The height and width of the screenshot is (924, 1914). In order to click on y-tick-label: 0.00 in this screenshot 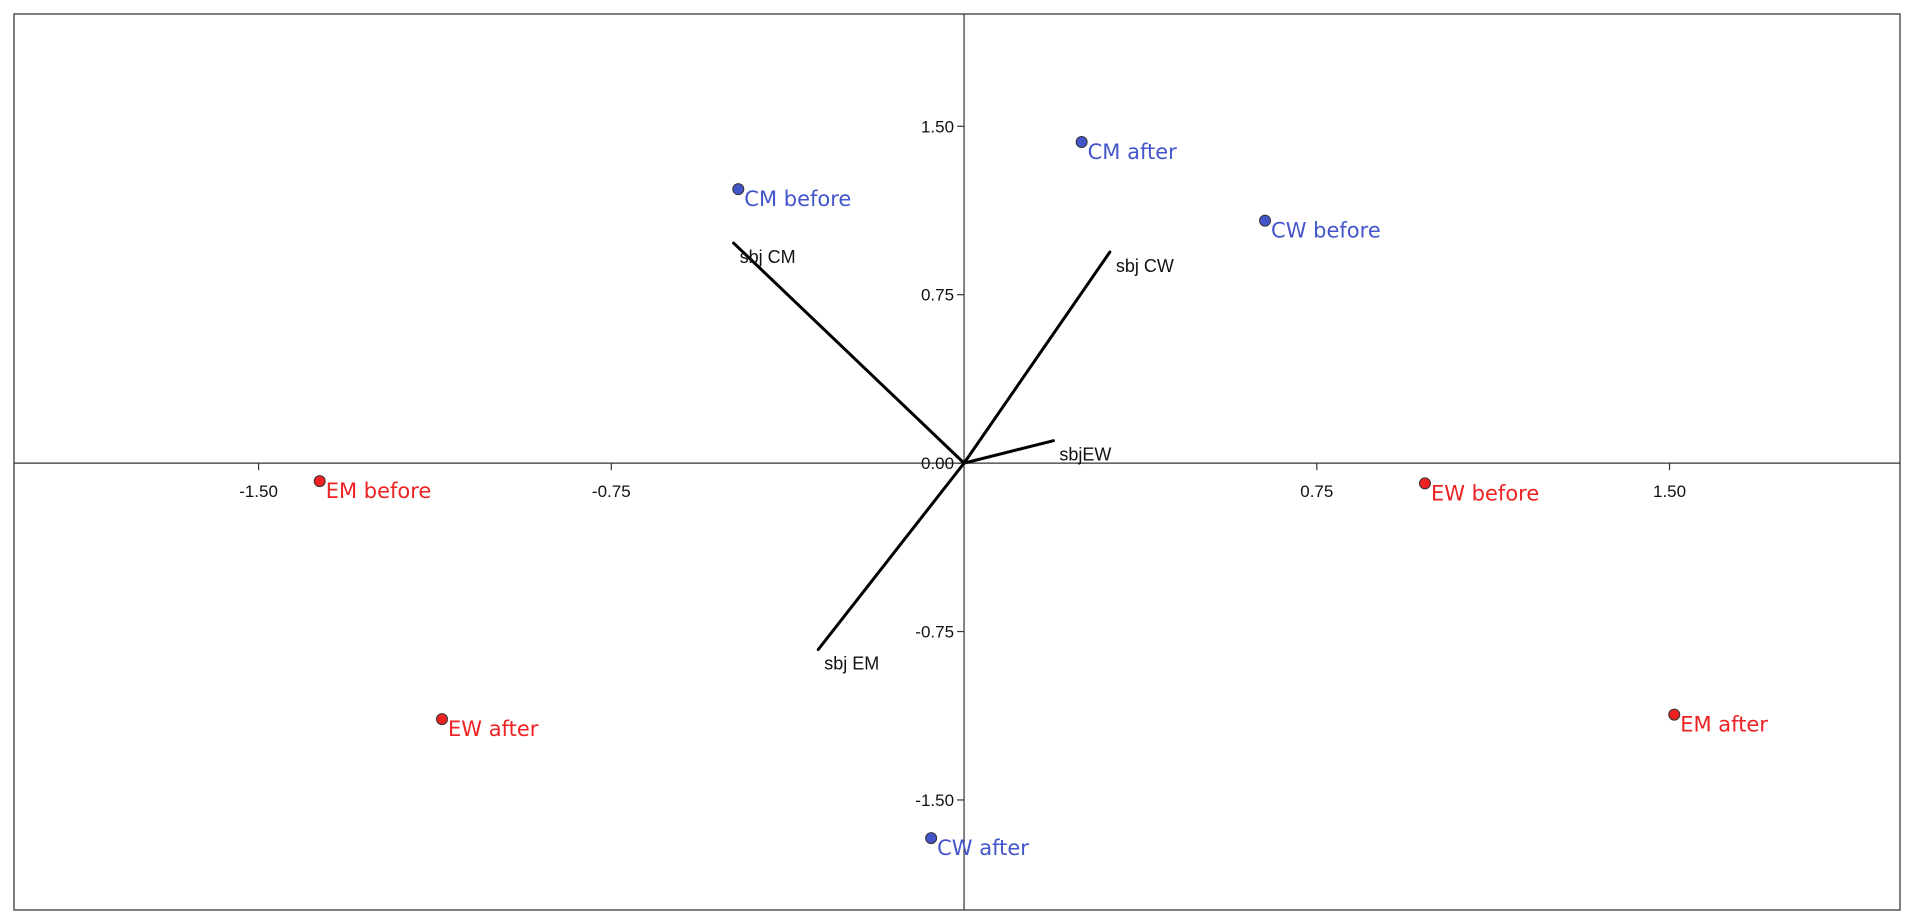, I will do `click(937, 463)`.